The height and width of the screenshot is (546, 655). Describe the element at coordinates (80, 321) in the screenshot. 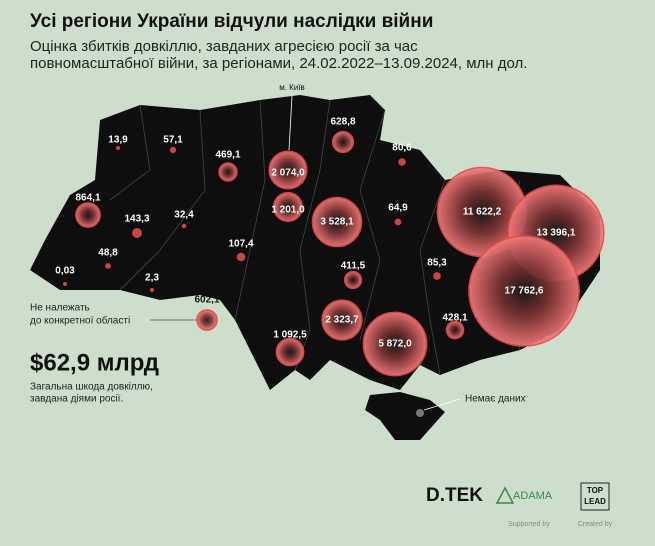

I see `unassigned-label: до конкретної області` at that location.